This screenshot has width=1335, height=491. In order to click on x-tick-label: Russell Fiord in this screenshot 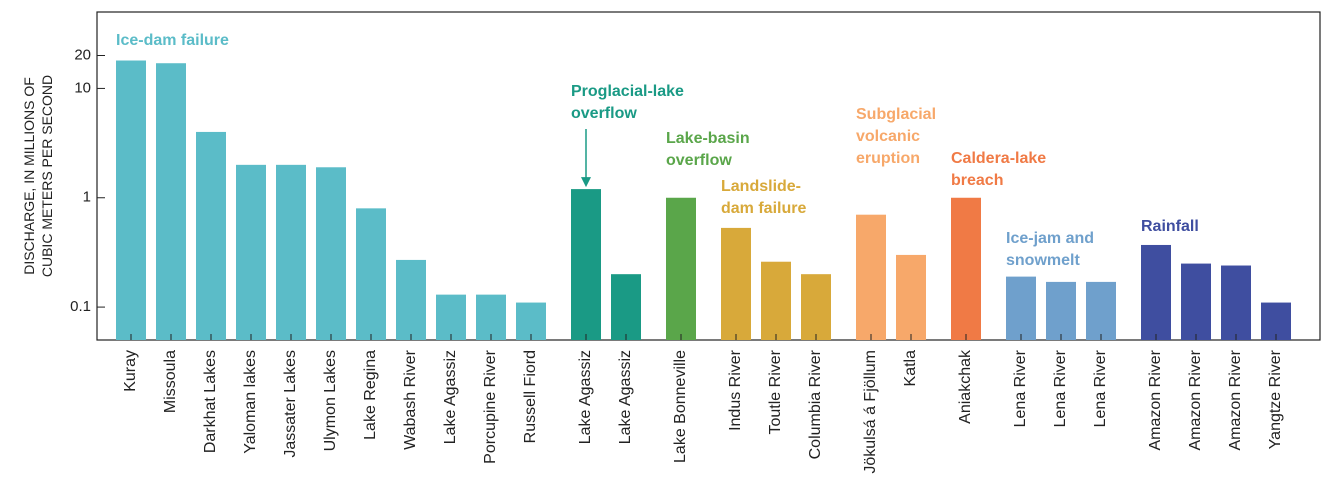, I will do `click(530, 396)`.